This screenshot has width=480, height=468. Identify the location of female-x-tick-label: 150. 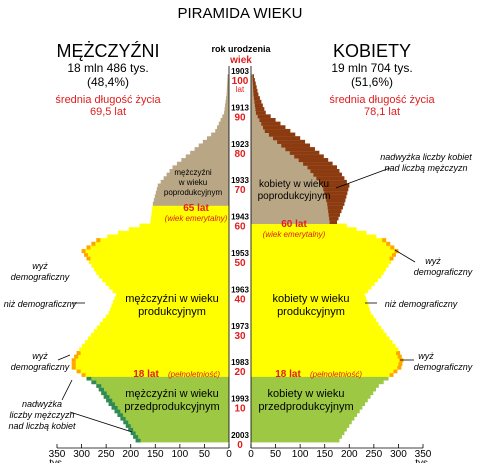
(324, 454).